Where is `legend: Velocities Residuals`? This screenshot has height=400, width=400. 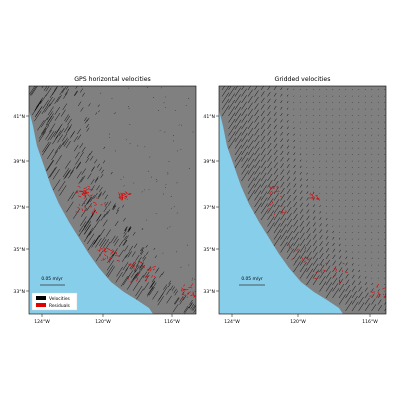 legend: Velocities Residuals is located at coordinates (54, 301).